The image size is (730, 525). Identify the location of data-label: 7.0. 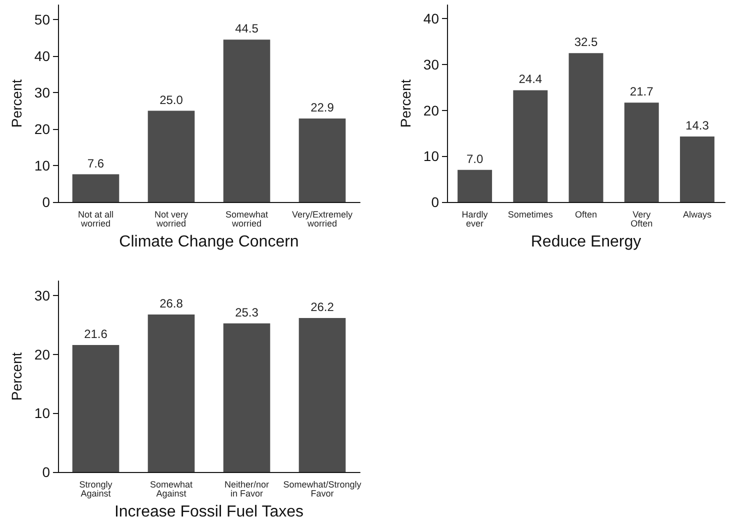
(475, 159).